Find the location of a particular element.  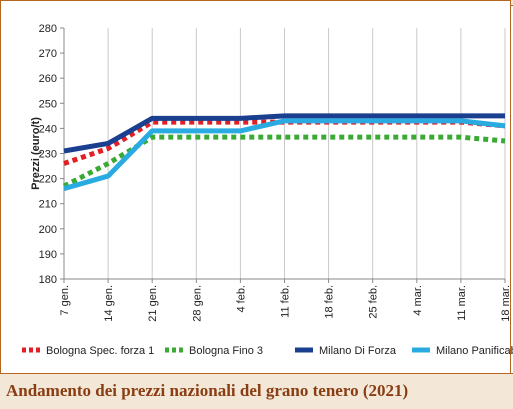

x-tick-label: 14 gen. is located at coordinates (109, 303).